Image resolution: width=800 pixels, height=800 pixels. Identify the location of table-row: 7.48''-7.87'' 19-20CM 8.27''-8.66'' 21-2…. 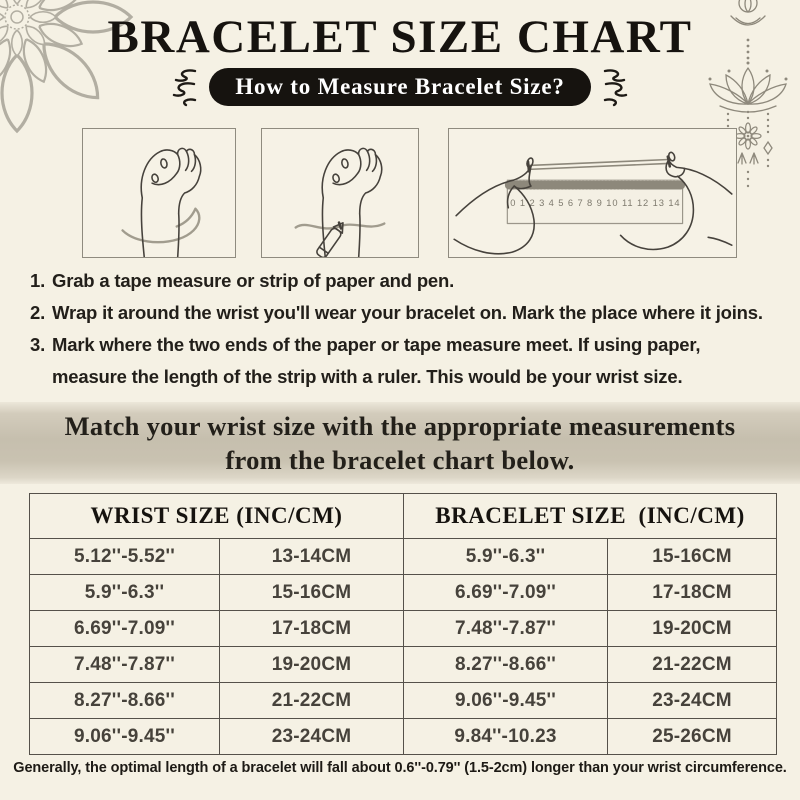
(403, 664).